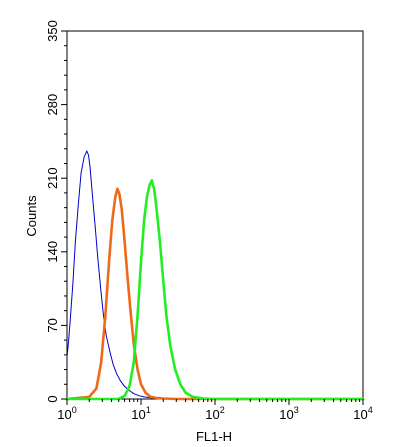  Describe the element at coordinates (52, 105) in the screenshot. I see `y-tick-label: 280` at that location.